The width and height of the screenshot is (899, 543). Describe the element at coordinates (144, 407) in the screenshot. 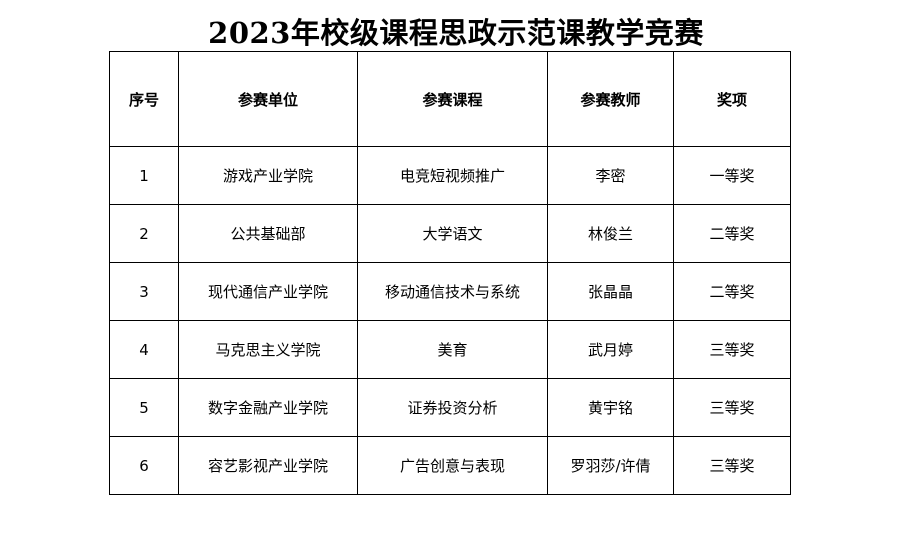

I see `cell-index: 5` at that location.